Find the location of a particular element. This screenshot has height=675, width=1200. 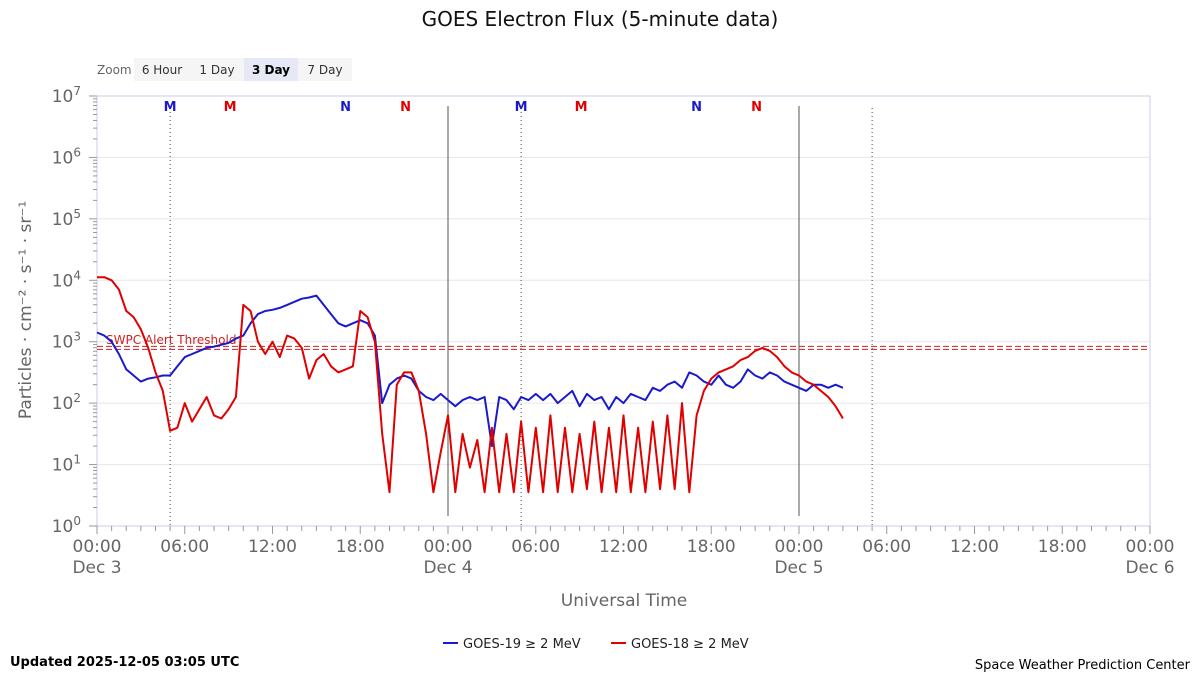

zoom-controls: Zoom 6 Hour 1 Day 3 Day 7 Day is located at coordinates (224, 69).